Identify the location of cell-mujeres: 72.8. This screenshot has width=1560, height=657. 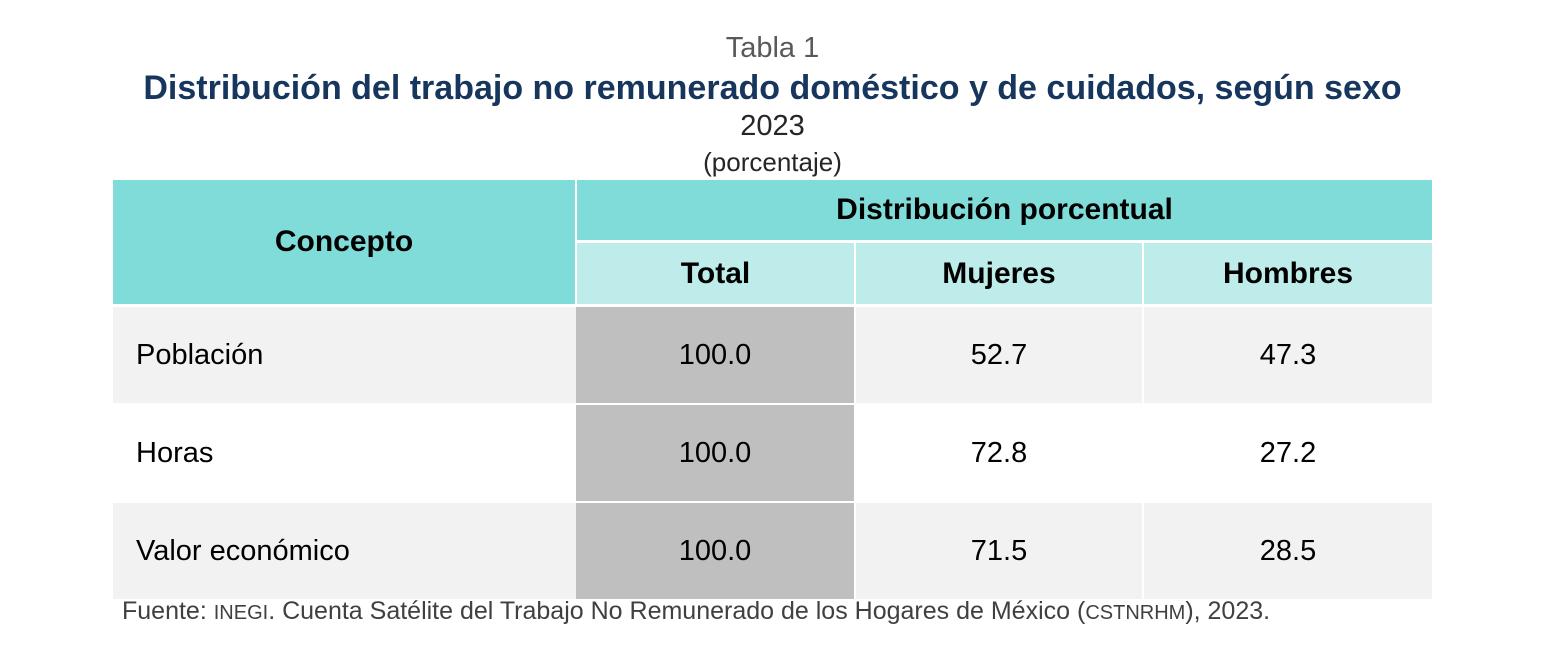
(999, 452).